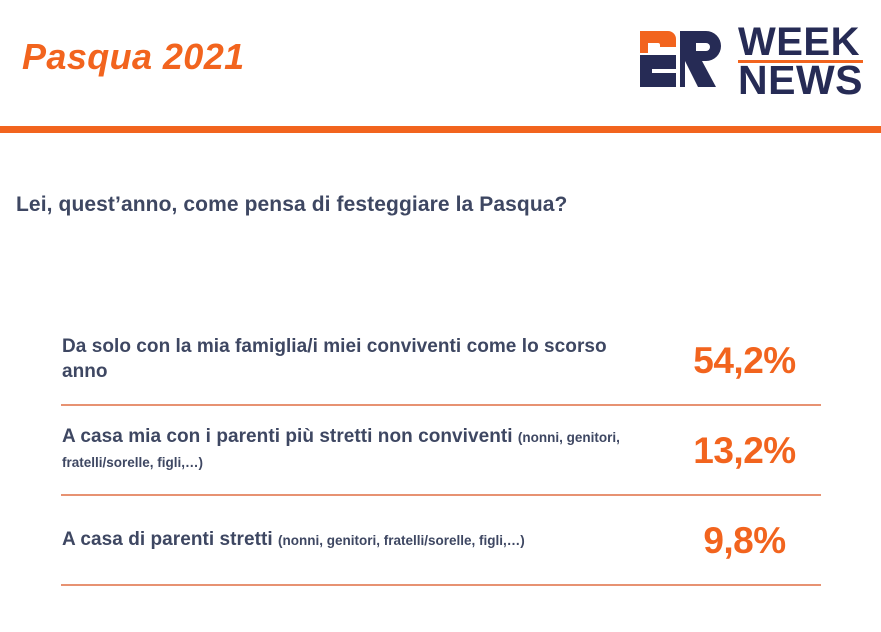 The height and width of the screenshot is (632, 881). Describe the element at coordinates (744, 360) in the screenshot. I see `result-value: 54,2%` at that location.